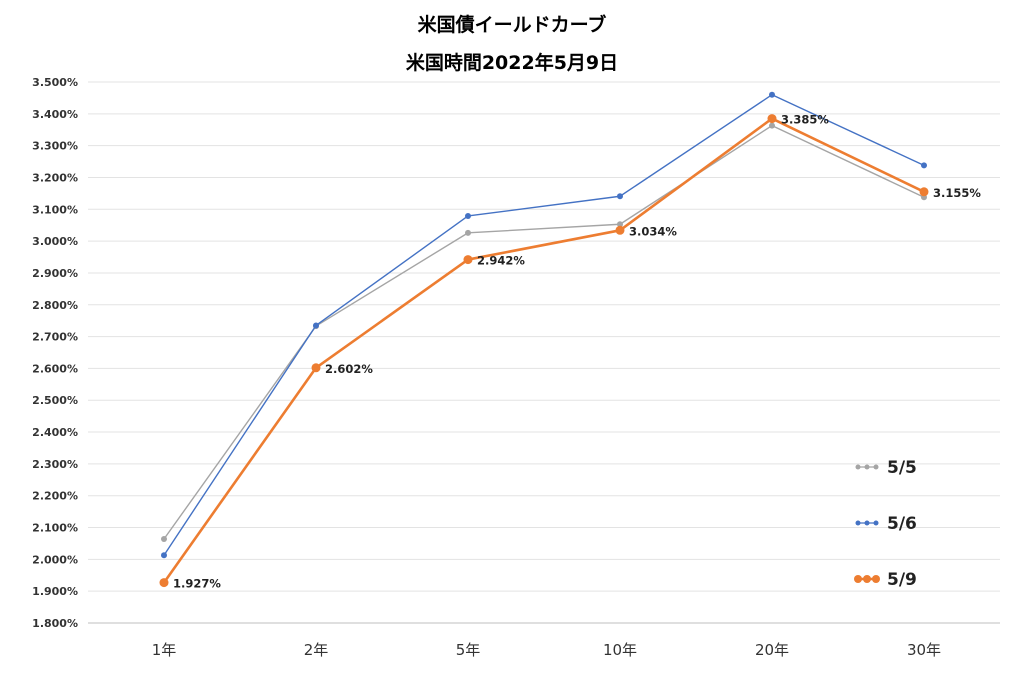 The image size is (1024, 688). I want to click on legend-label: 5/6, so click(902, 524).